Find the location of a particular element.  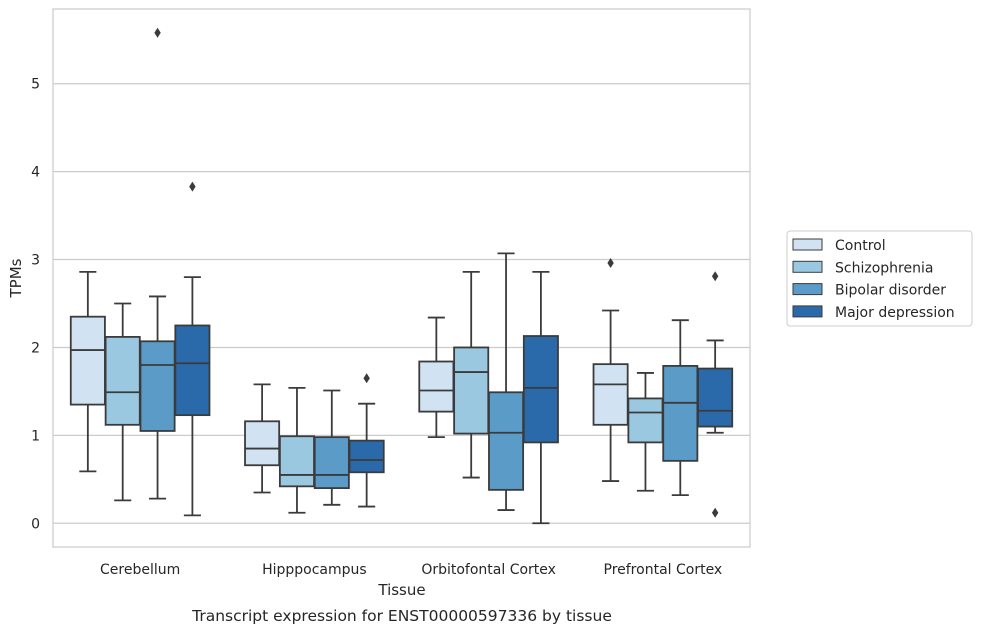

legend-label: Control is located at coordinates (860, 246).